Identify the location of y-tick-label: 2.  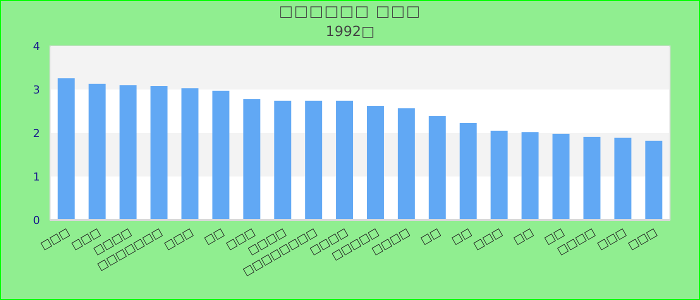
(36, 133).